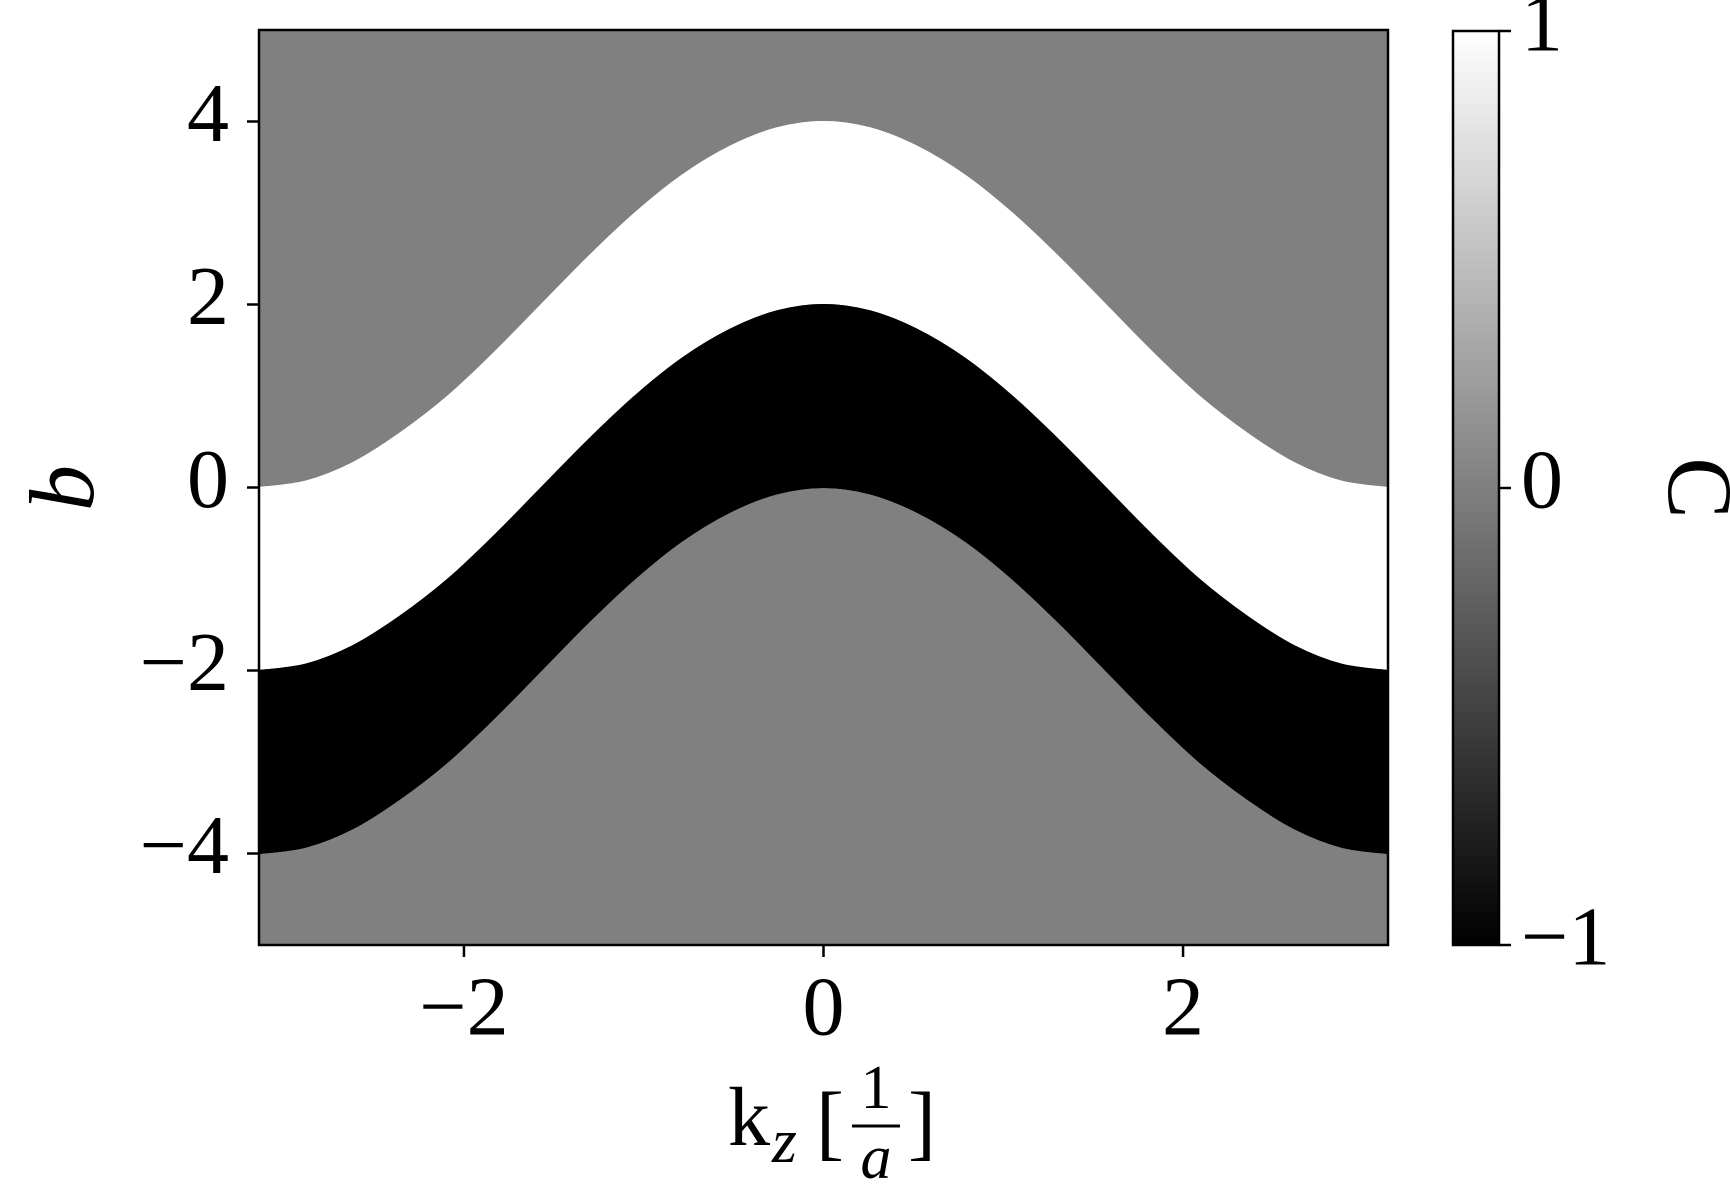 Image resolution: width=1730 pixels, height=1194 pixels. I want to click on x-label-open: [, so click(830, 1122).